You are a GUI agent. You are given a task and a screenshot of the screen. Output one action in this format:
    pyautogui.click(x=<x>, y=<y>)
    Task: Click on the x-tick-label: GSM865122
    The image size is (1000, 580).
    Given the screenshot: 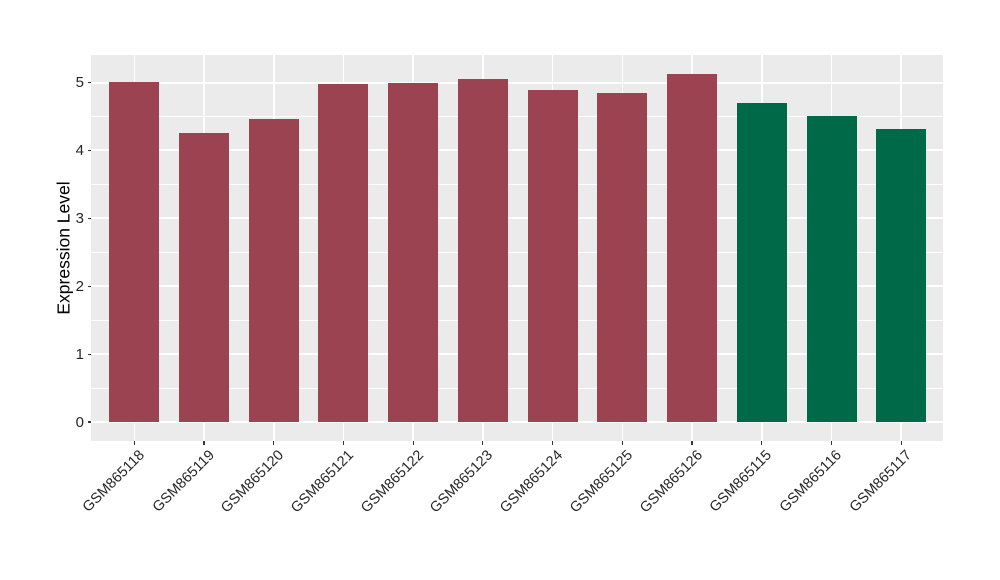 What is the action you would take?
    pyautogui.click(x=392, y=482)
    